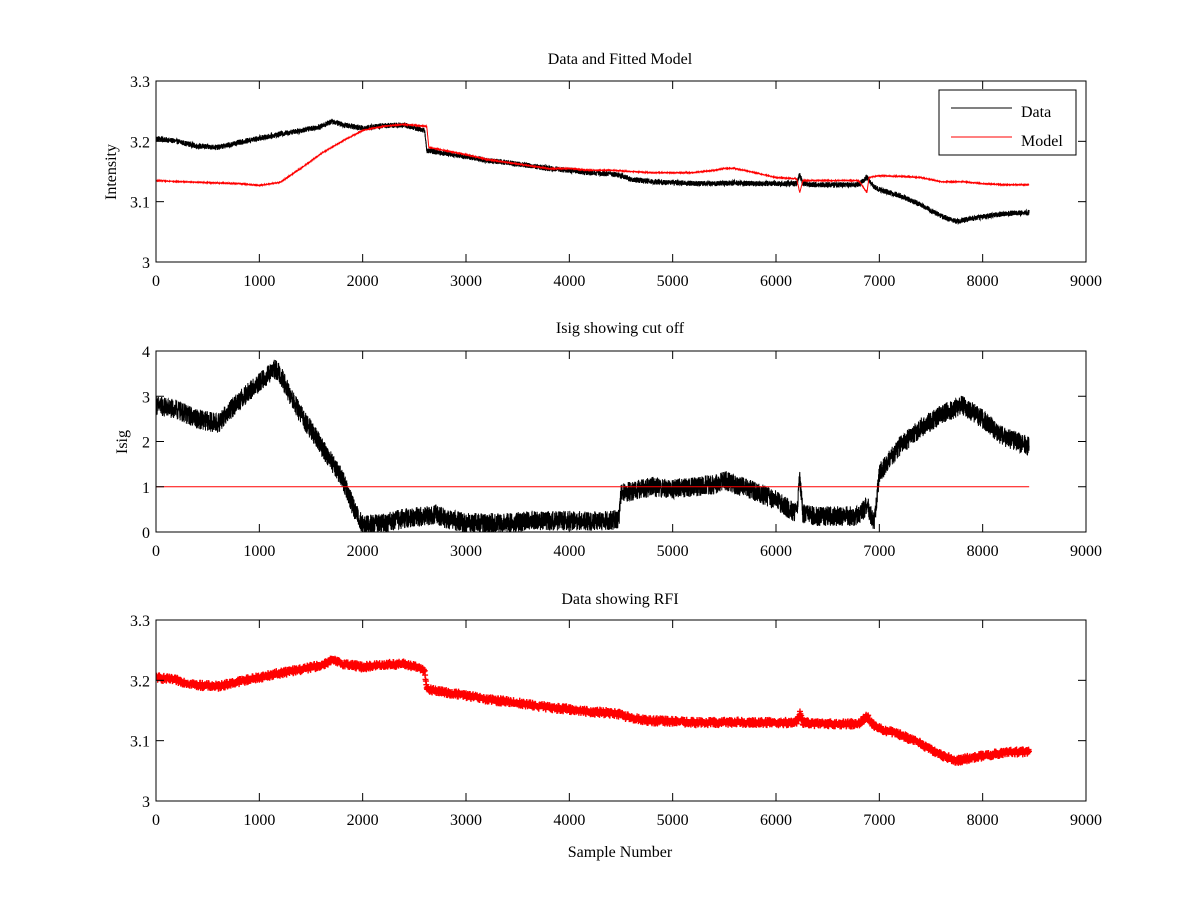 The width and height of the screenshot is (1200, 900). Describe the element at coordinates (620, 328) in the screenshot. I see `subplot-title: Isig showing cut off` at that location.